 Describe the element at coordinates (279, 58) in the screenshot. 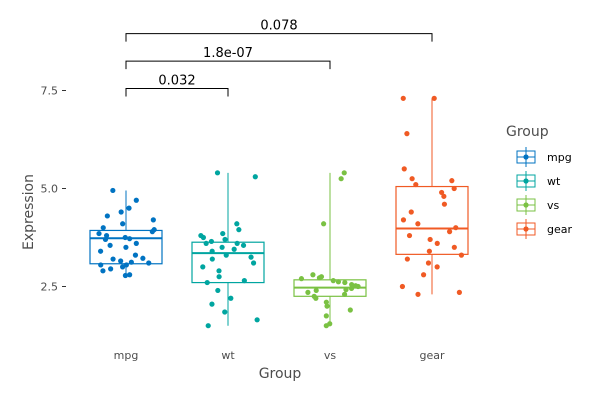

I see `comparison-brackets: 0.032 1.8e-07 0.078` at that location.